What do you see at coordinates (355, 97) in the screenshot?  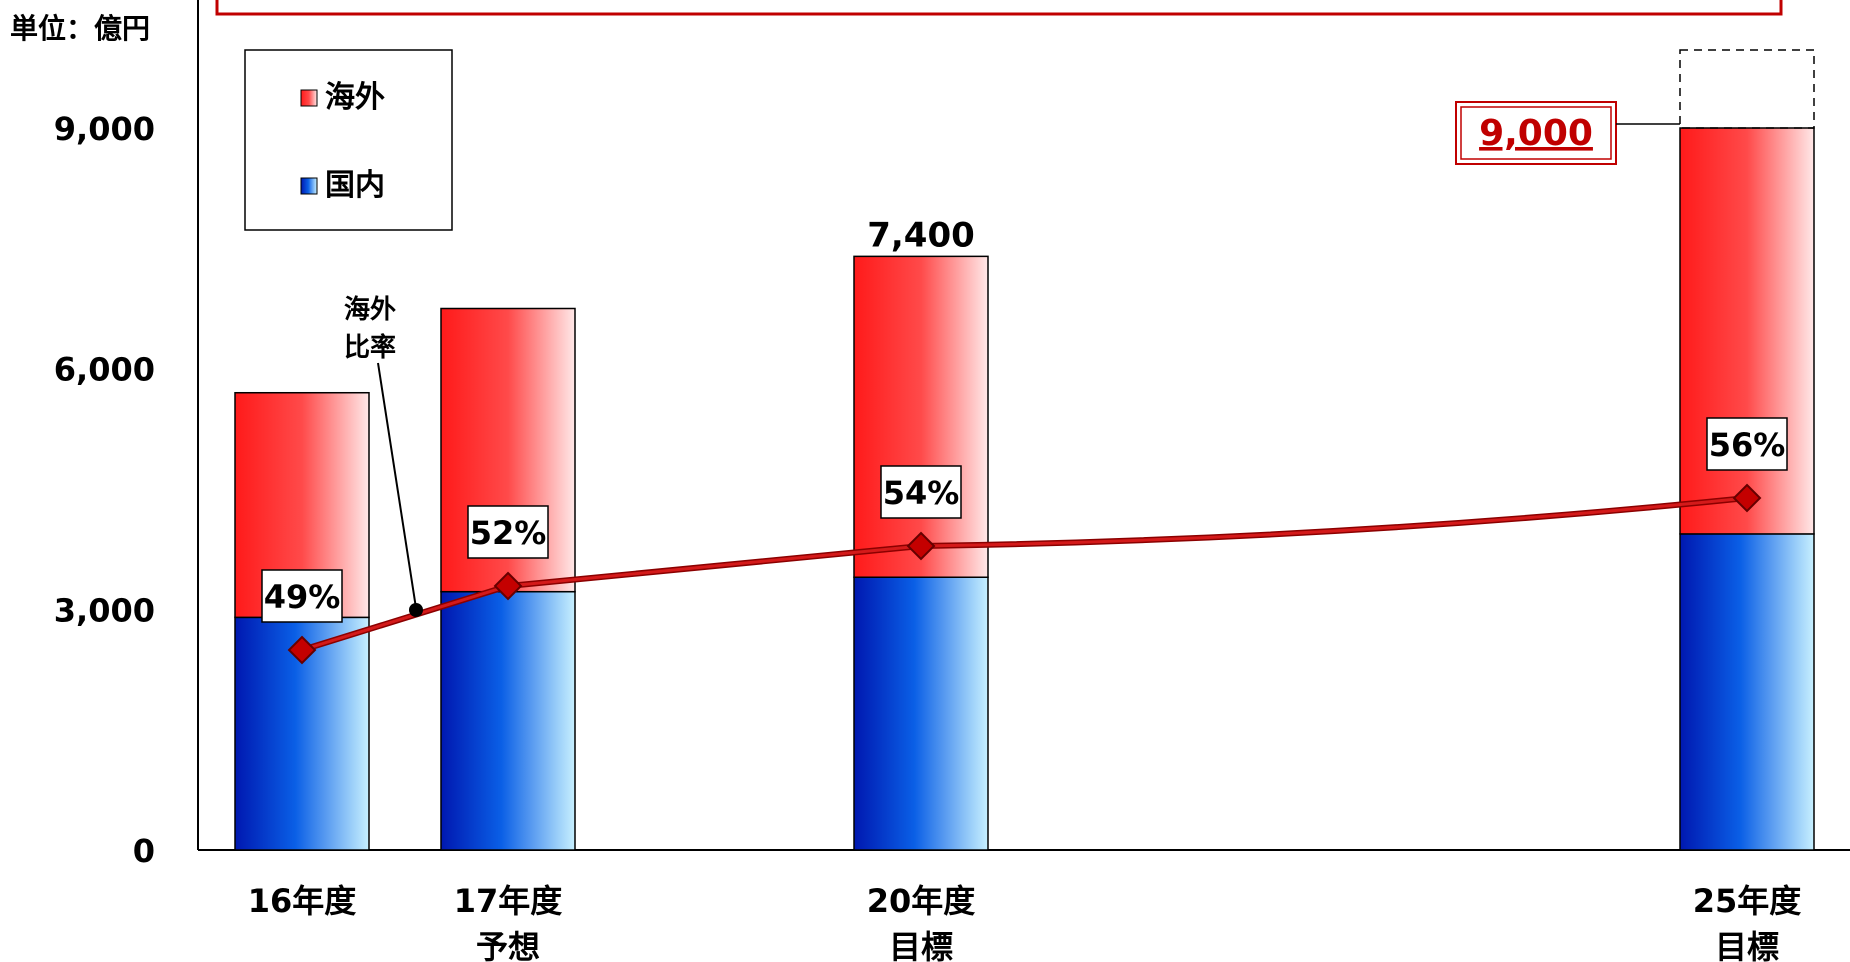 I see `legend-label-overseas: 海外` at bounding box center [355, 97].